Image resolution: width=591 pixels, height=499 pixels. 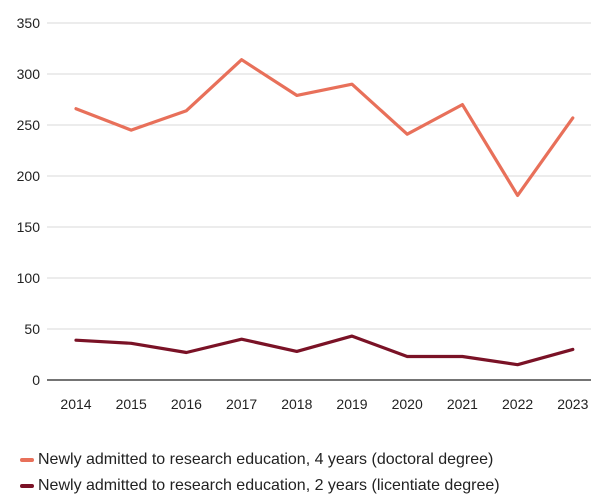 What do you see at coordinates (32, 329) in the screenshot?
I see `y-tick-label-50: 50` at bounding box center [32, 329].